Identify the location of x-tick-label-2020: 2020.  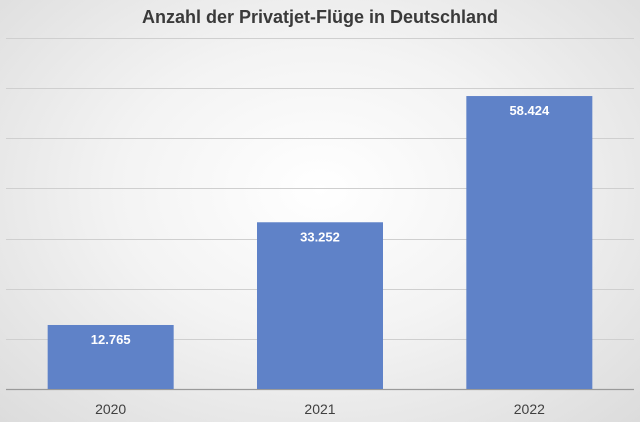
(110, 409).